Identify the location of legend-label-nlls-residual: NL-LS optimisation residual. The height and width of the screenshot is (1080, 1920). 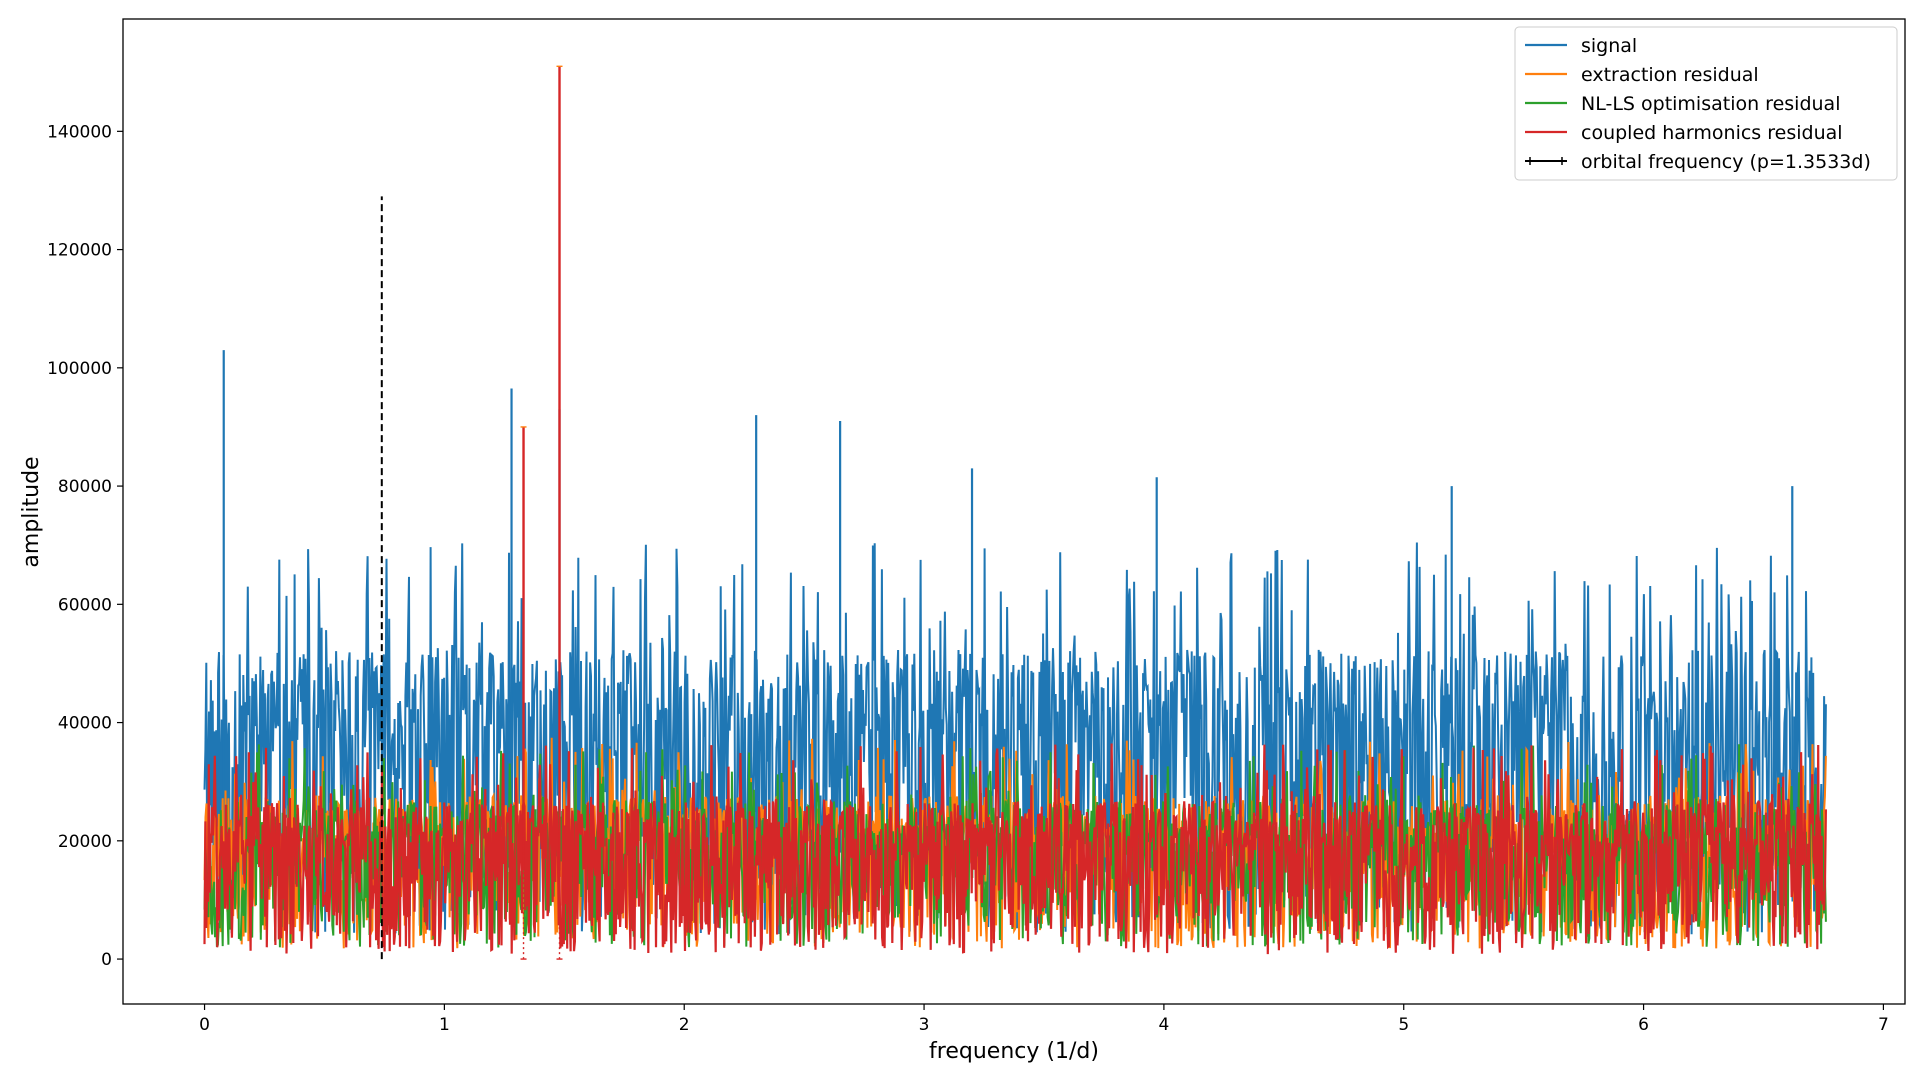
(1710, 104).